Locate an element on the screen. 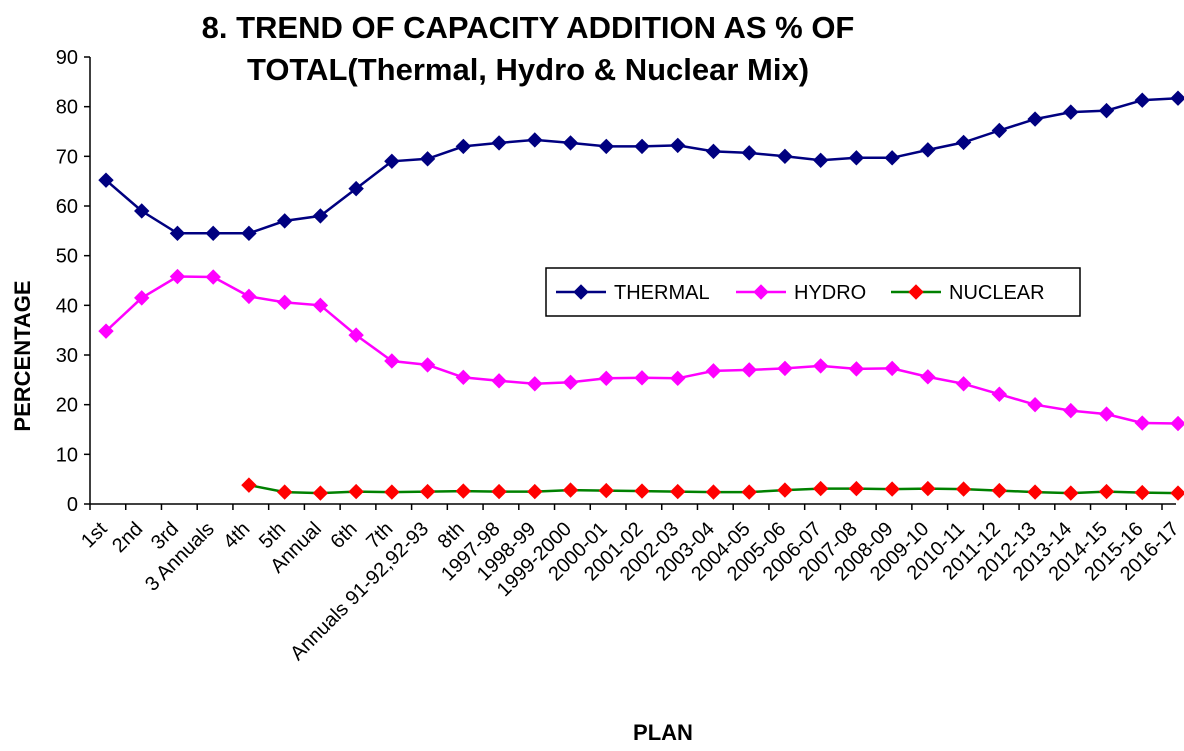 The image size is (1184, 751). x-tick-label-3-annuals: 3 Annuals is located at coordinates (180, 557).